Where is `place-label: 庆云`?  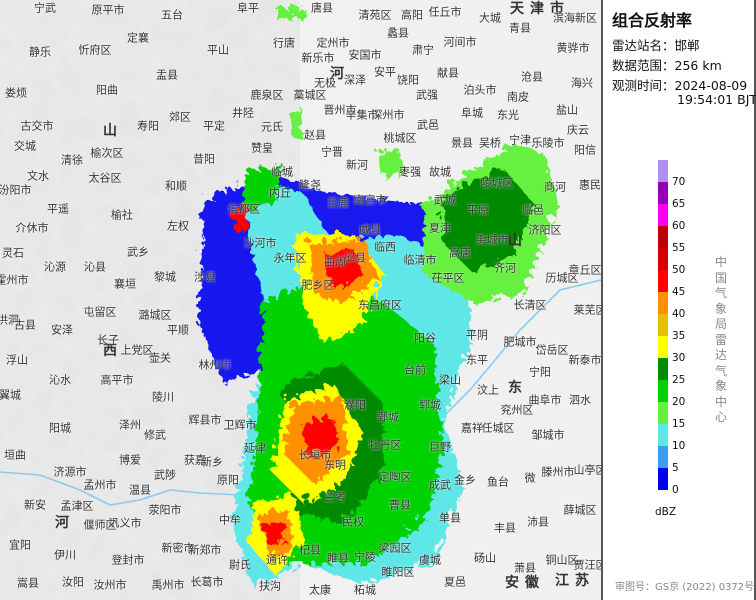
place-label: 庆云 is located at coordinates (578, 130).